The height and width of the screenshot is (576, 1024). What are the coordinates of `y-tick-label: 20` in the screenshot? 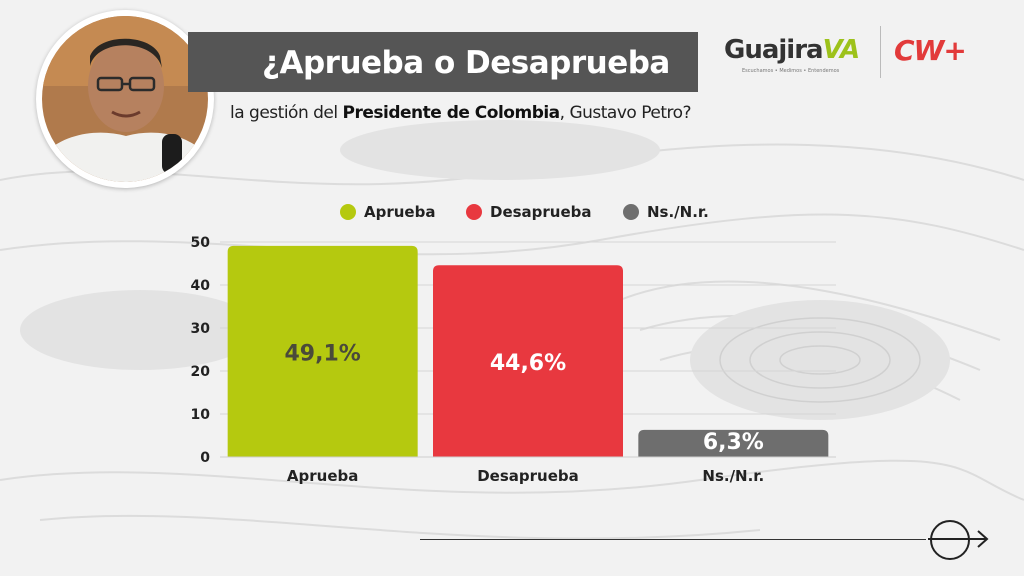 It's located at (201, 372).